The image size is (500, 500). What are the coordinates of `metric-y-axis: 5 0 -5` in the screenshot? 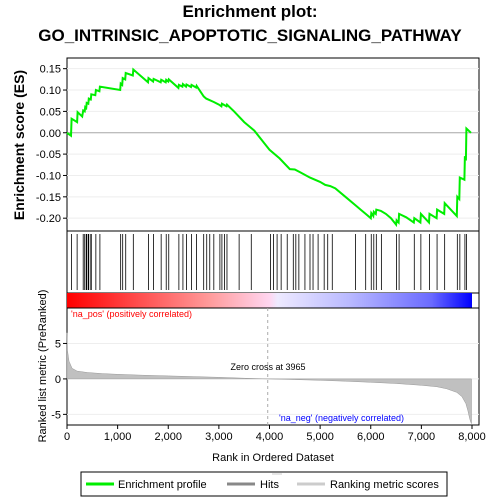 It's located at (59, 379).